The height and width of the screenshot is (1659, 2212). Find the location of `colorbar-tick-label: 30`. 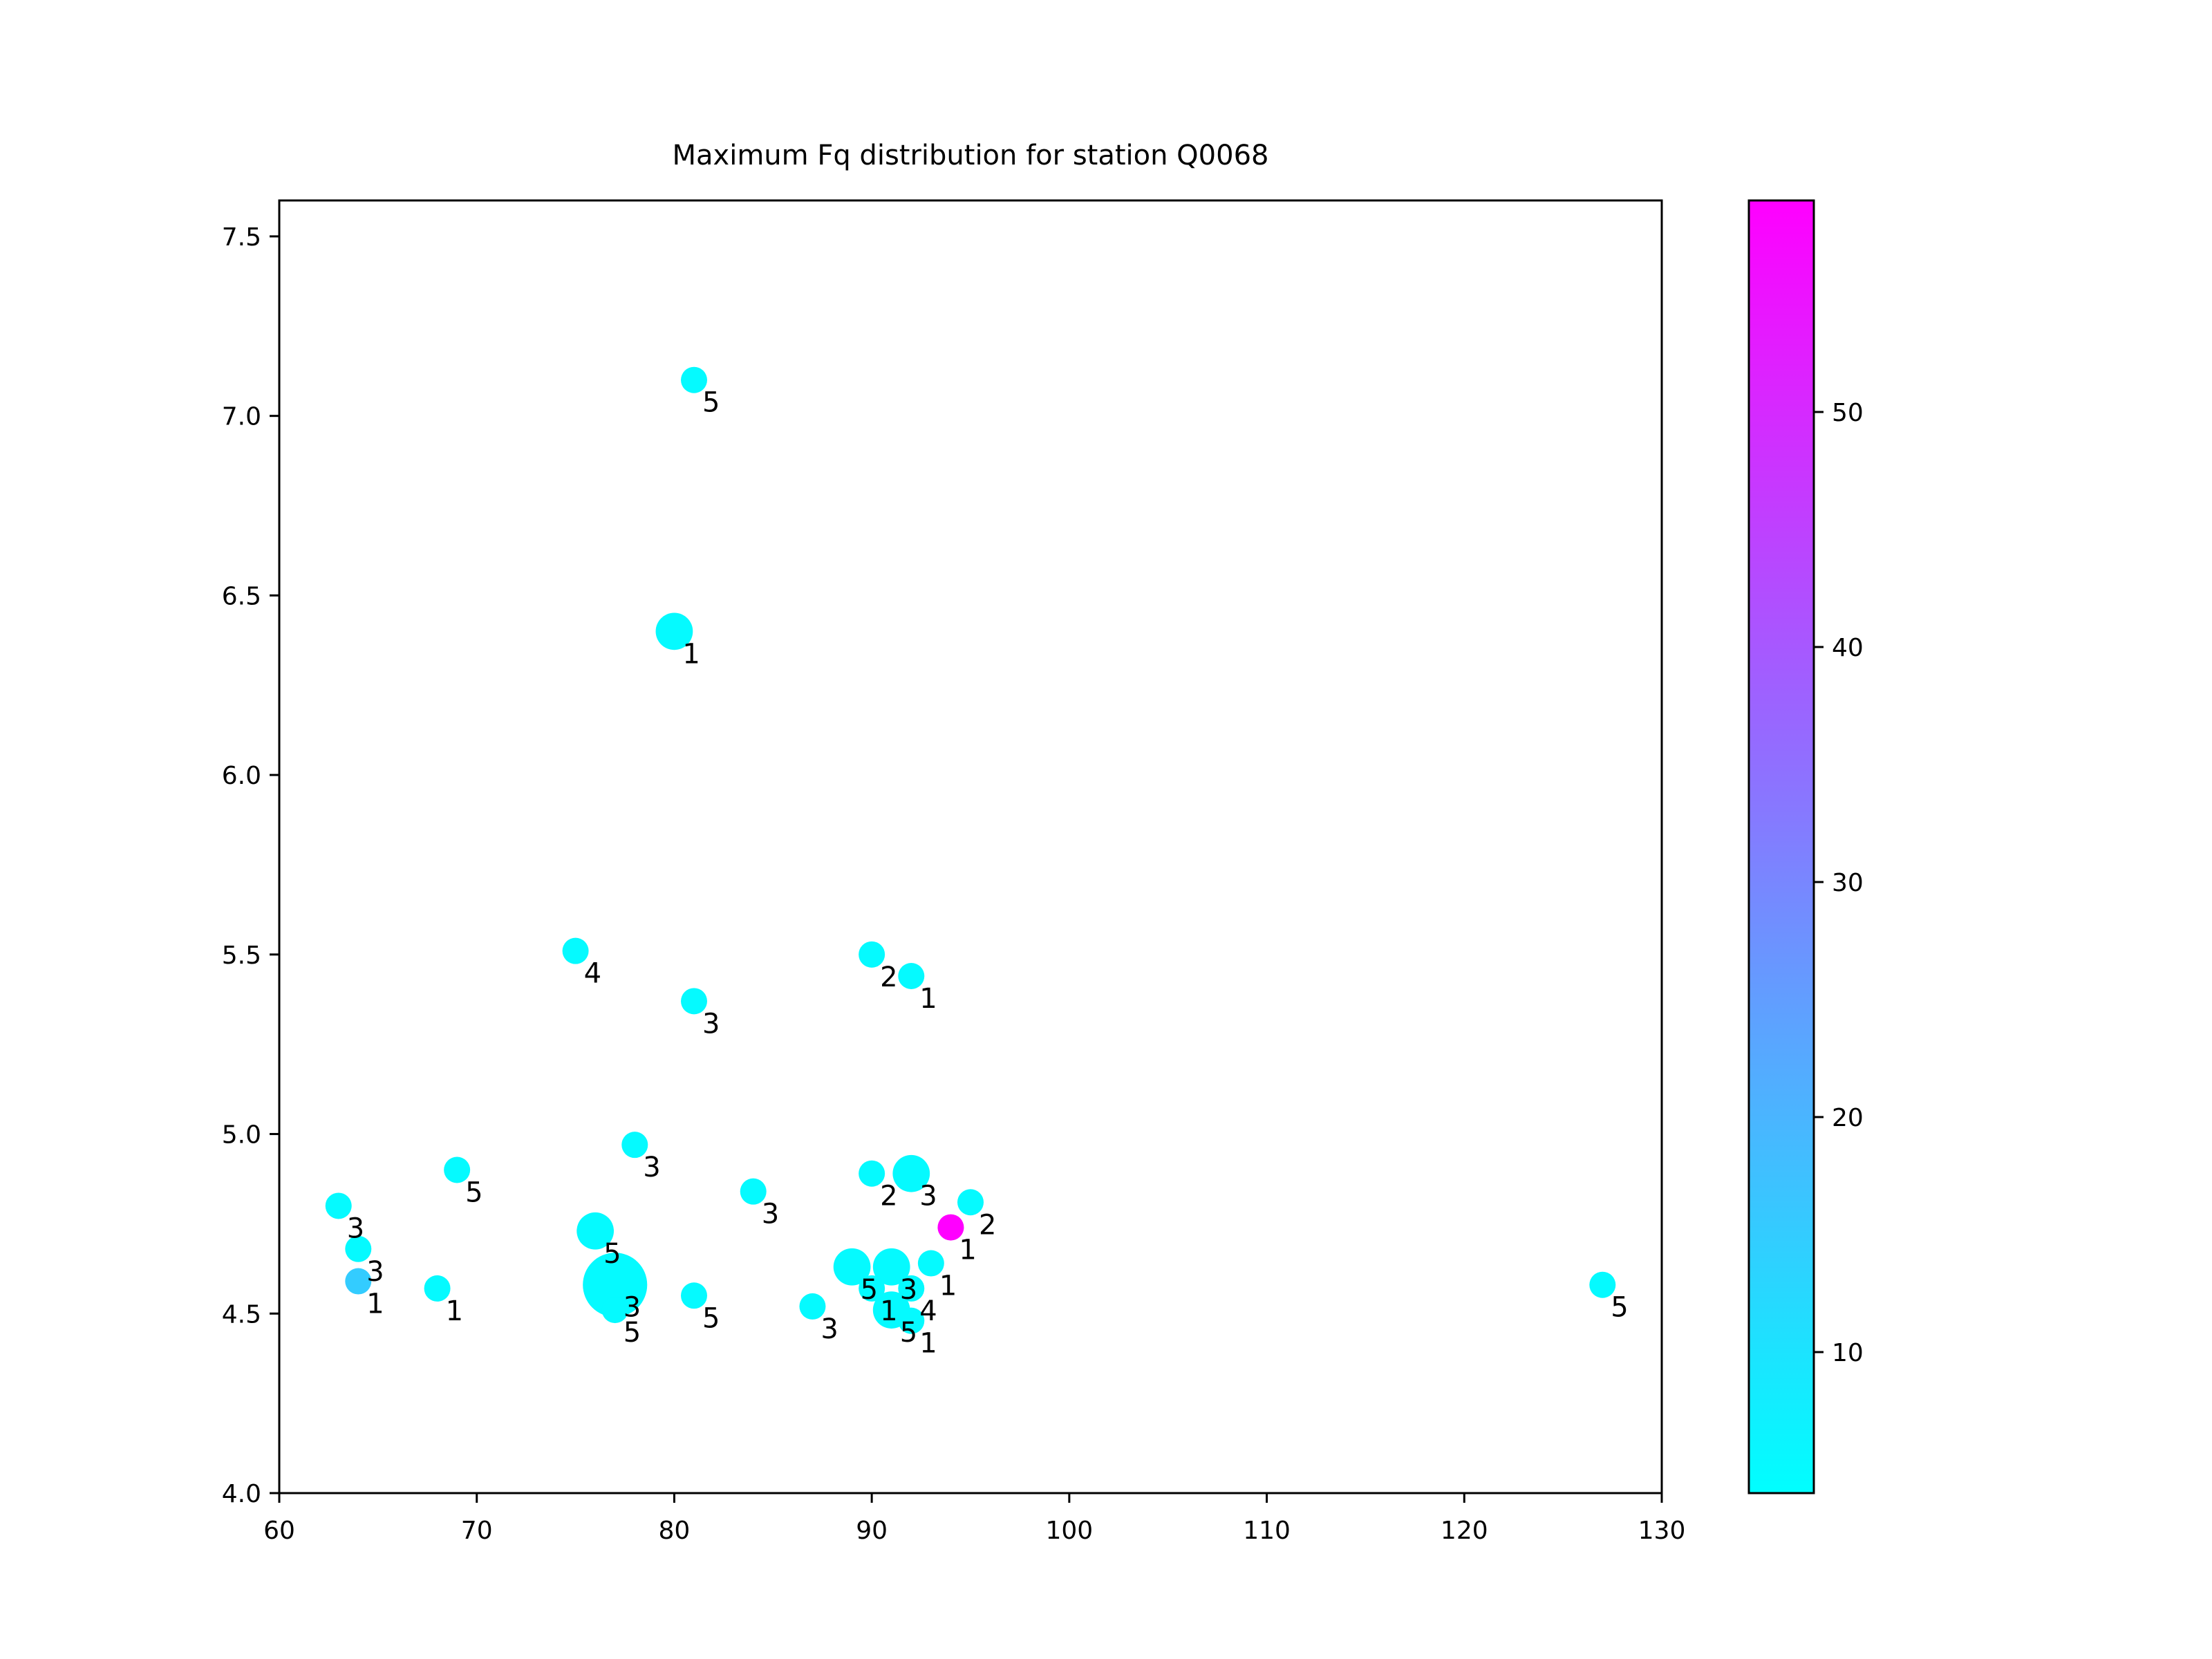

colorbar-tick-label: 30 is located at coordinates (1848, 883).